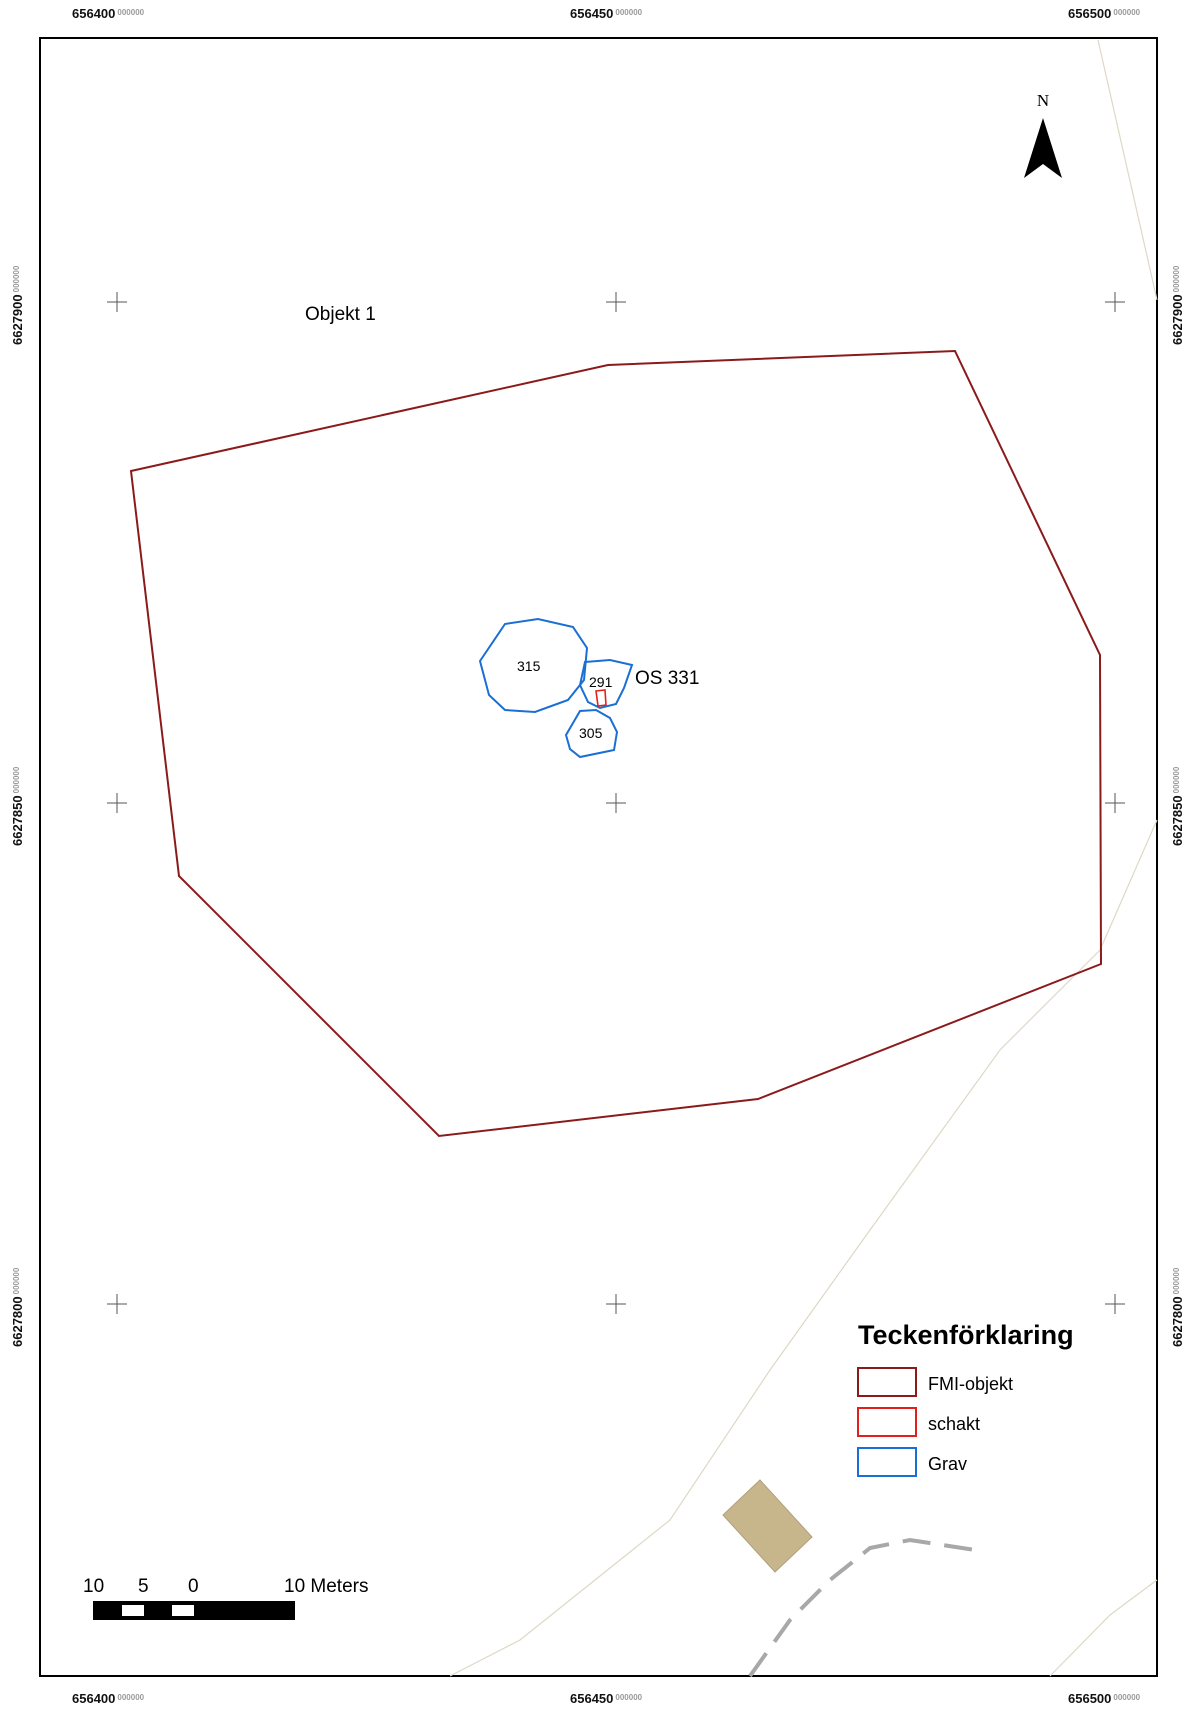 This screenshot has height=1711, width=1192. What do you see at coordinates (966, 1335) in the screenshot?
I see `legend-title: Teckenförklaring` at bounding box center [966, 1335].